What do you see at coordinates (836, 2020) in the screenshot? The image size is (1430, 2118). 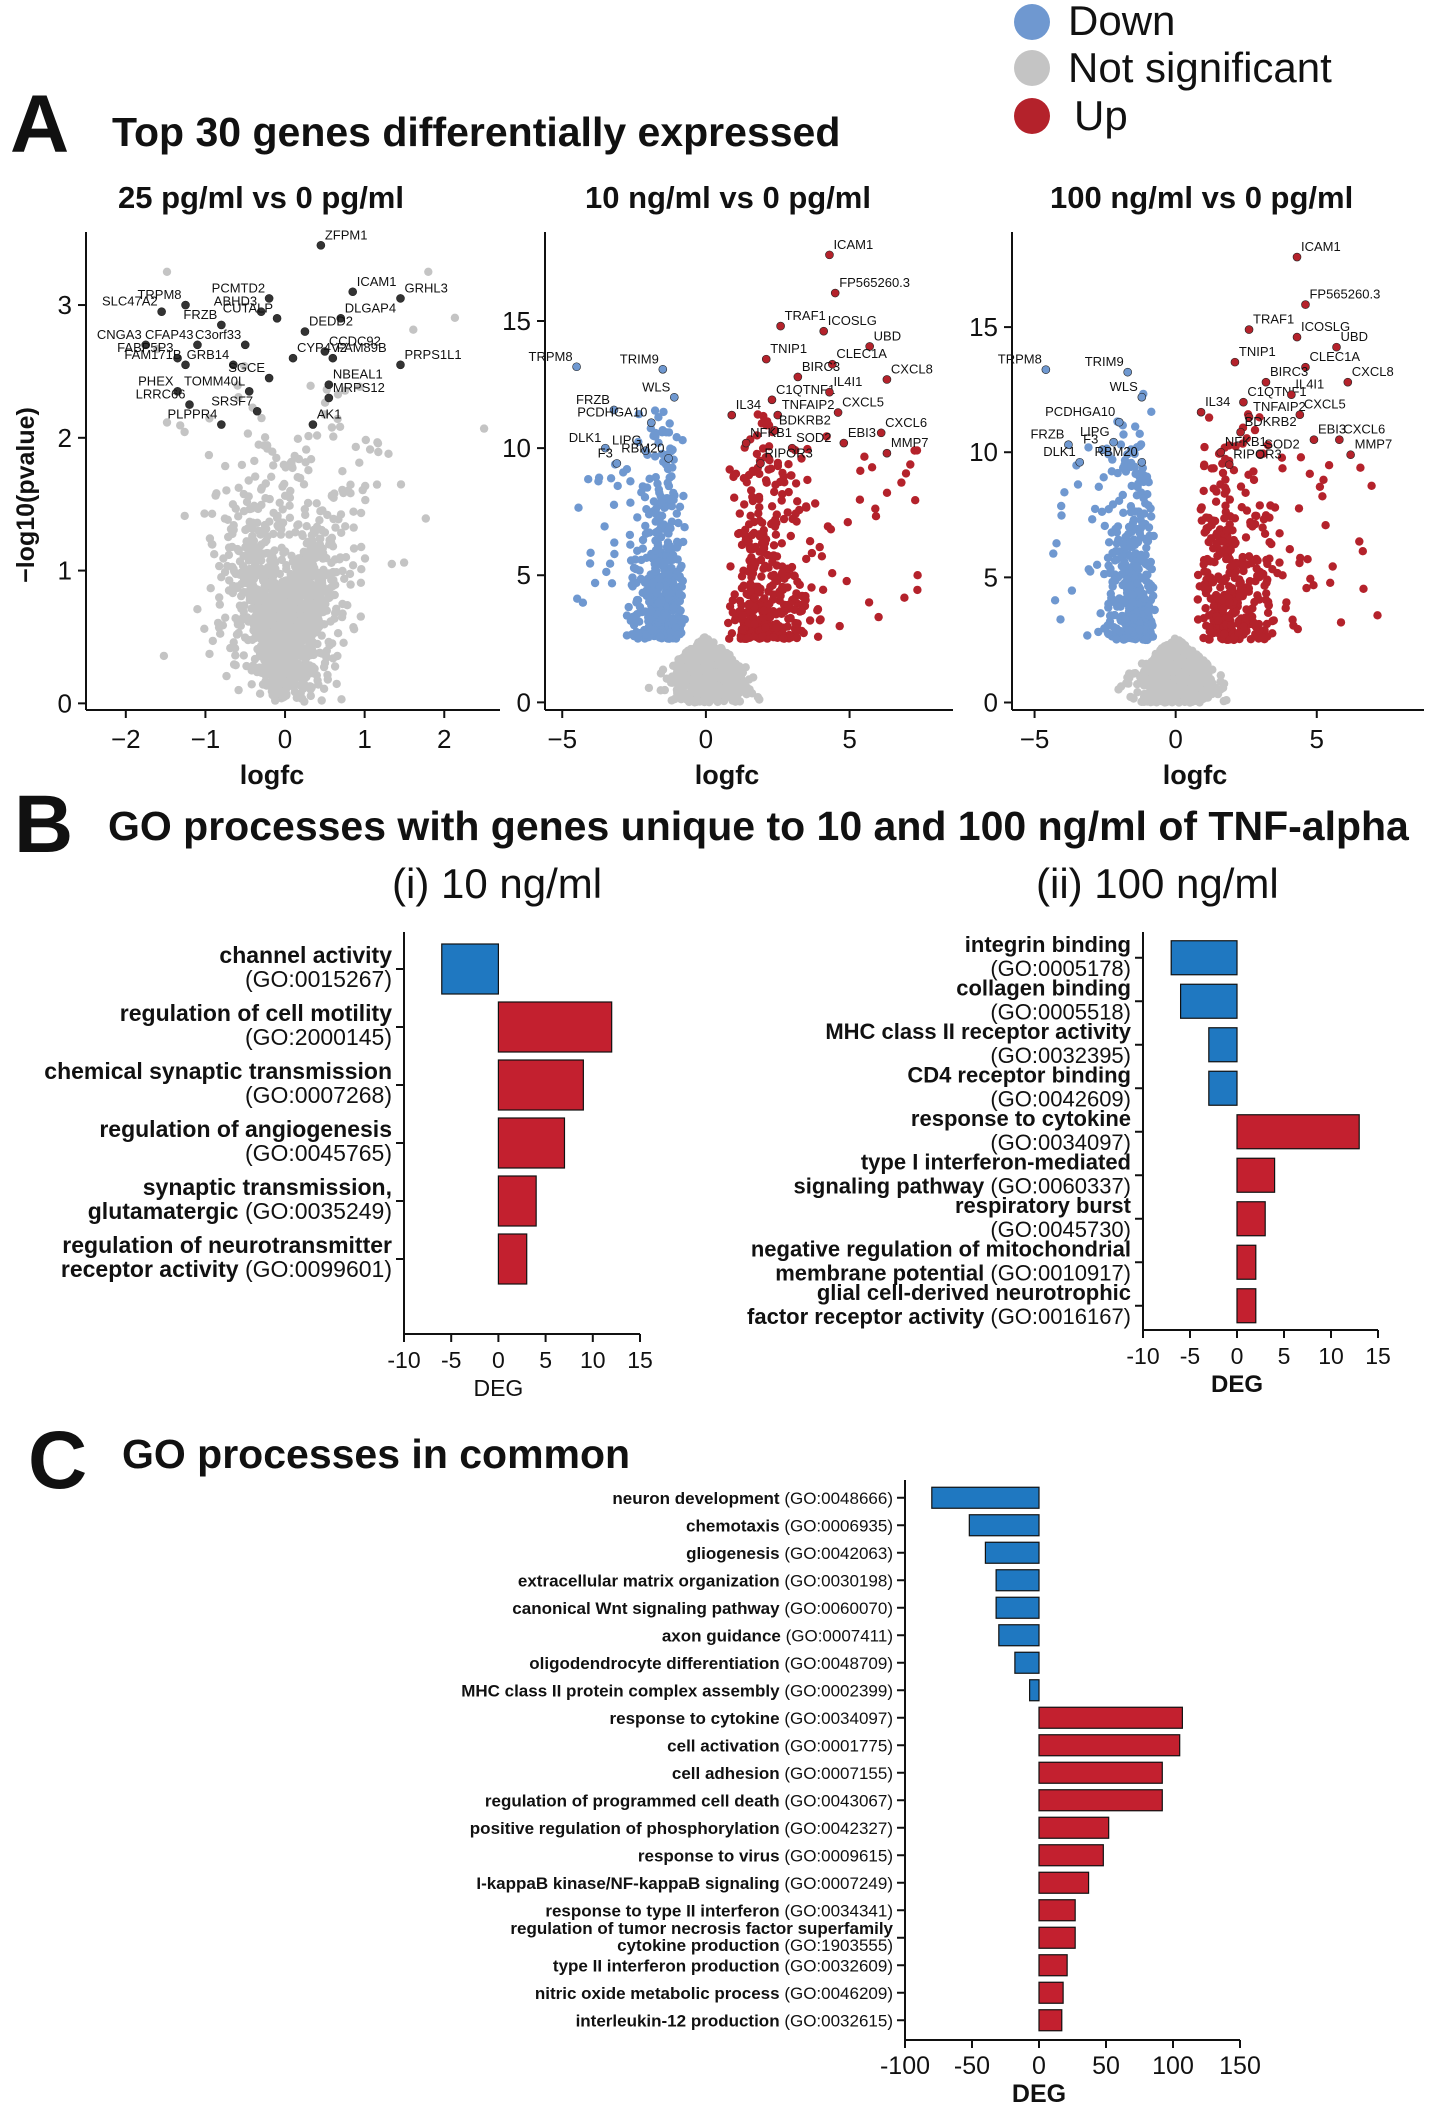 I see `category-go-id: (GO:0032615)` at bounding box center [836, 2020].